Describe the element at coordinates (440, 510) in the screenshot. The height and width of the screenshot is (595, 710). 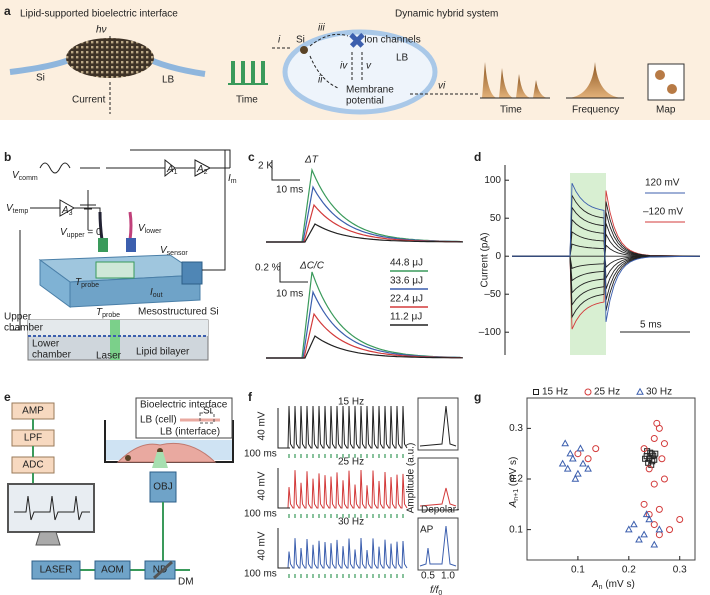
I see `depolar: Depolar-` at that location.